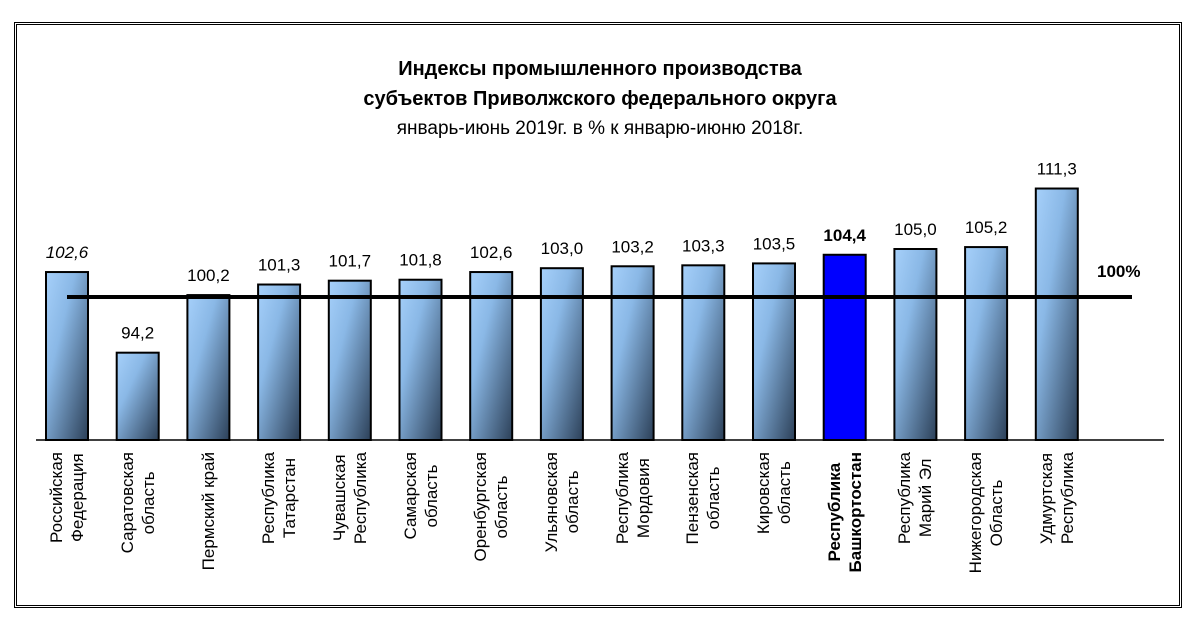 Image resolution: width=1200 pixels, height=619 pixels. What do you see at coordinates (491, 507) in the screenshot?
I see `category-label: Оренбургская область` at bounding box center [491, 507].